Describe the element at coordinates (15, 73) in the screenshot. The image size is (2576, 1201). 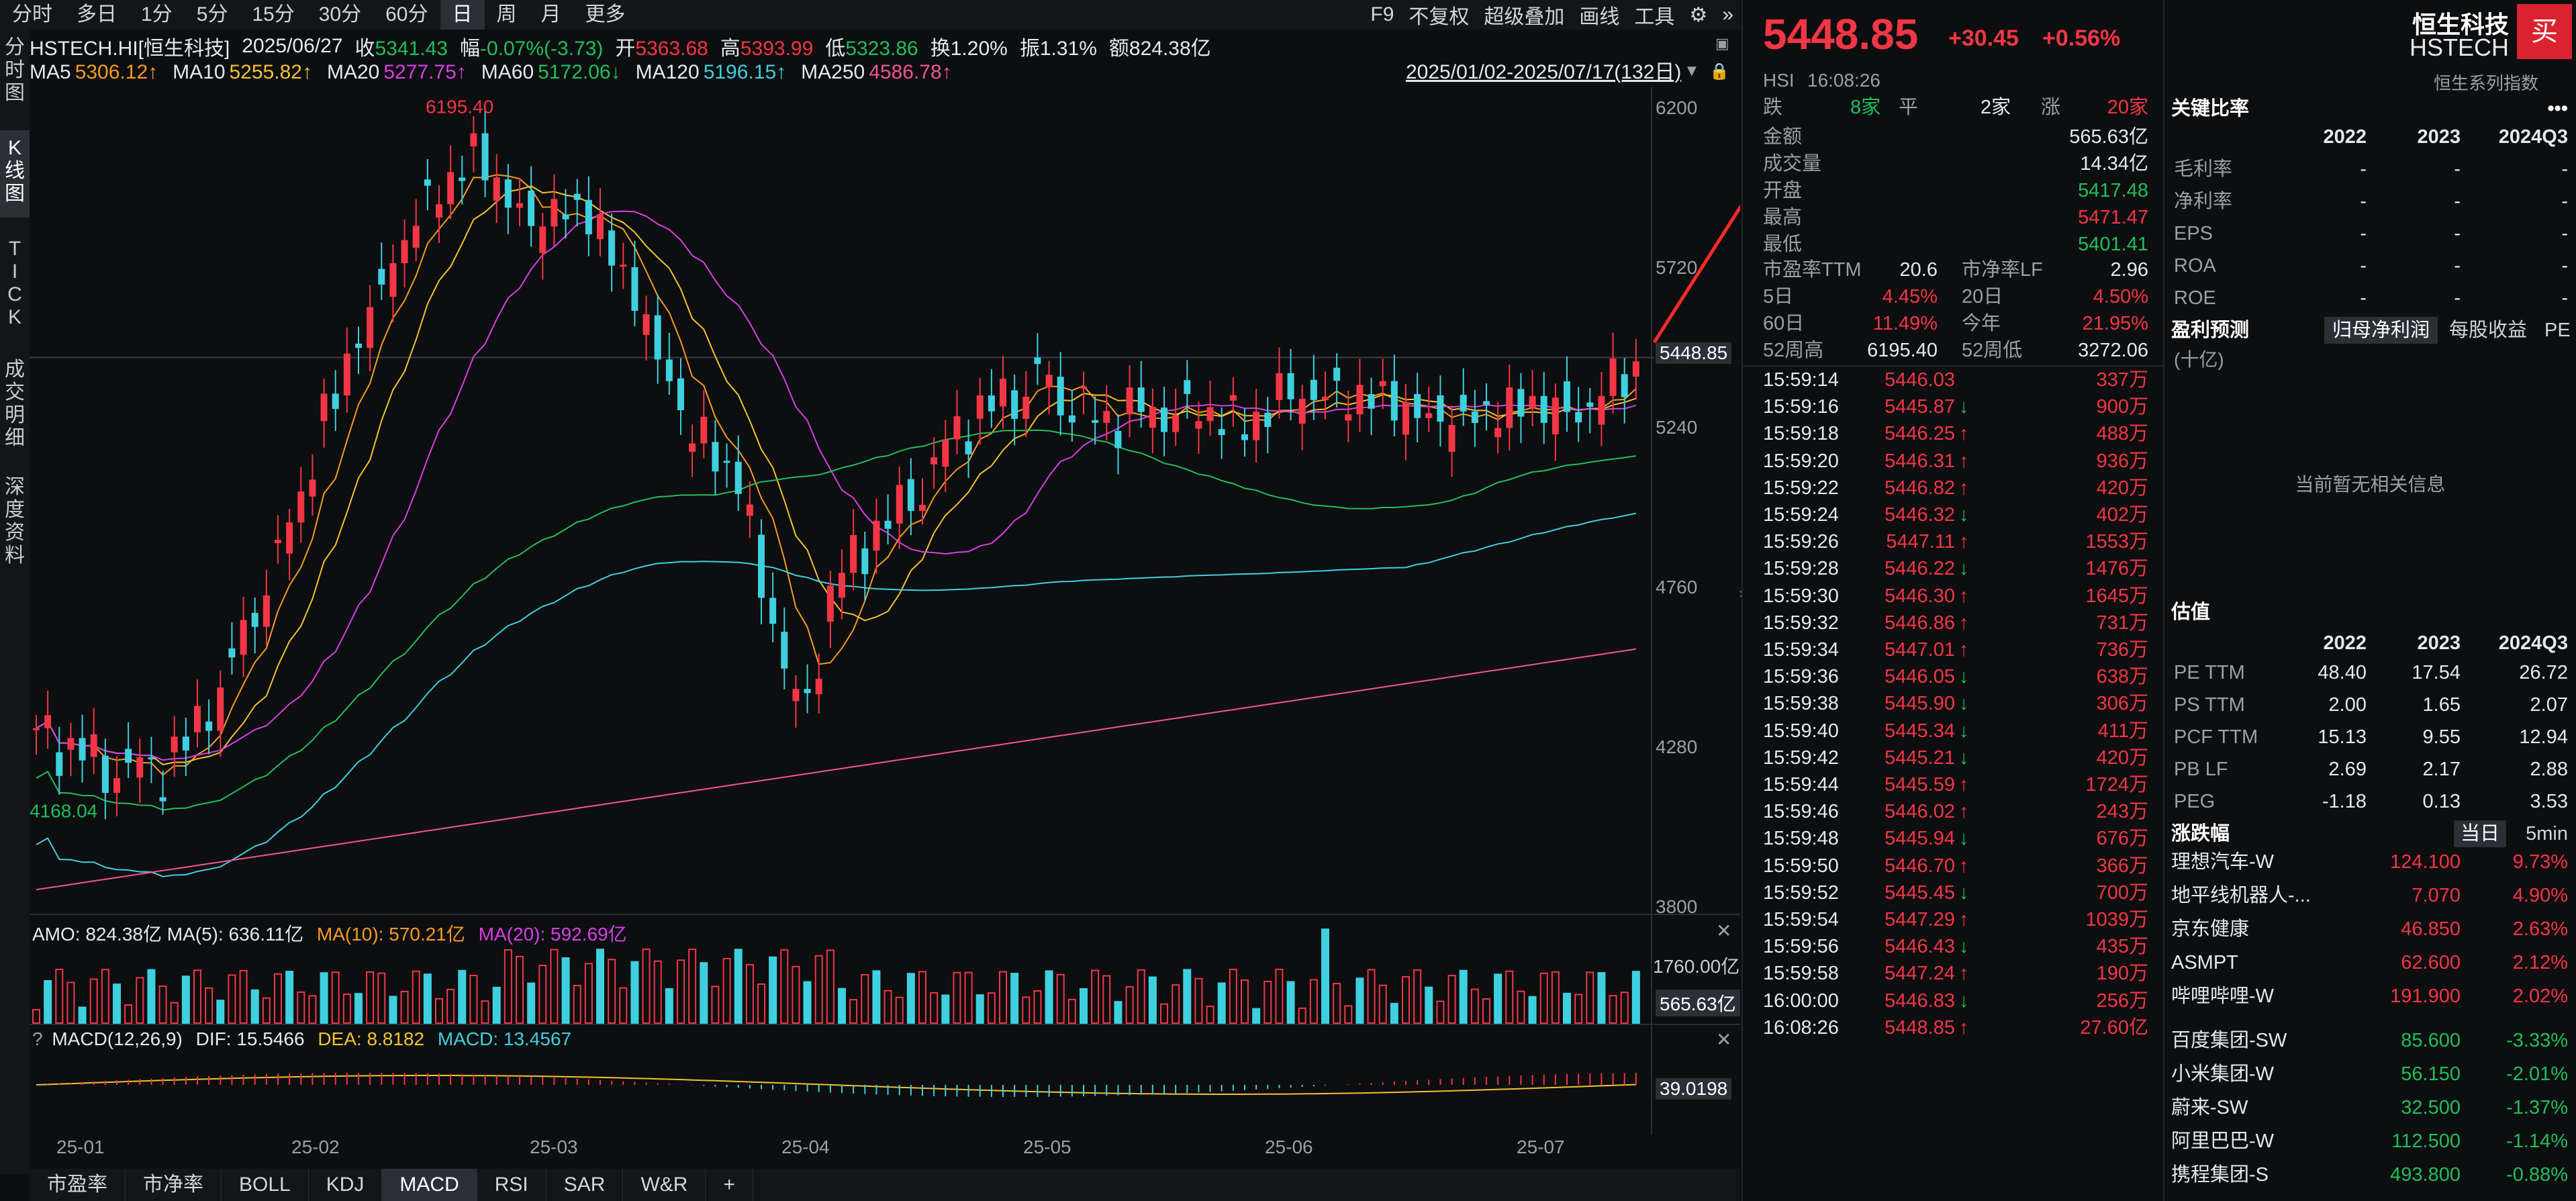
I see `tab-intraday: 分时图` at that location.